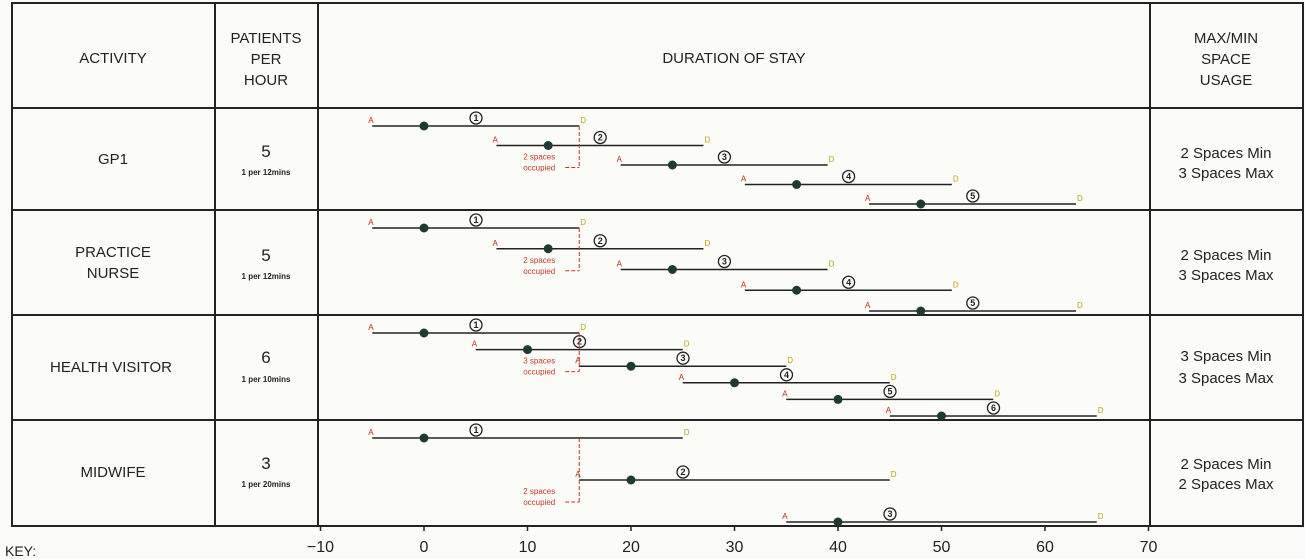  What do you see at coordinates (631, 547) in the screenshot?
I see `tick-label: 20` at bounding box center [631, 547].